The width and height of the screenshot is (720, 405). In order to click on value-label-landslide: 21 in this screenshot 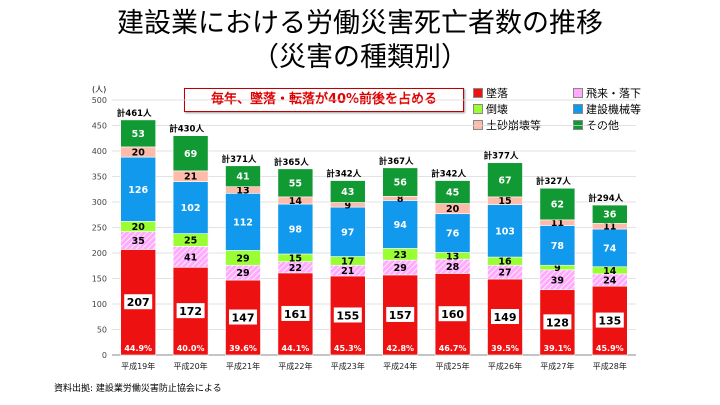, I will do `click(190, 177)`.